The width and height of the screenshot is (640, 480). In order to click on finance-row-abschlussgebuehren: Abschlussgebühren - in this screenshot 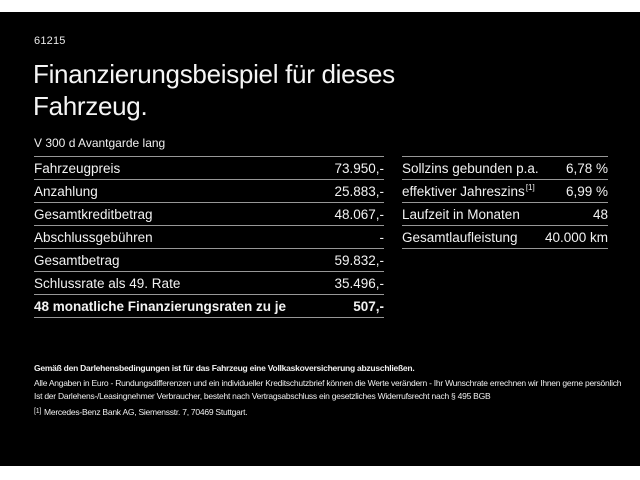, I will do `click(209, 236)`.